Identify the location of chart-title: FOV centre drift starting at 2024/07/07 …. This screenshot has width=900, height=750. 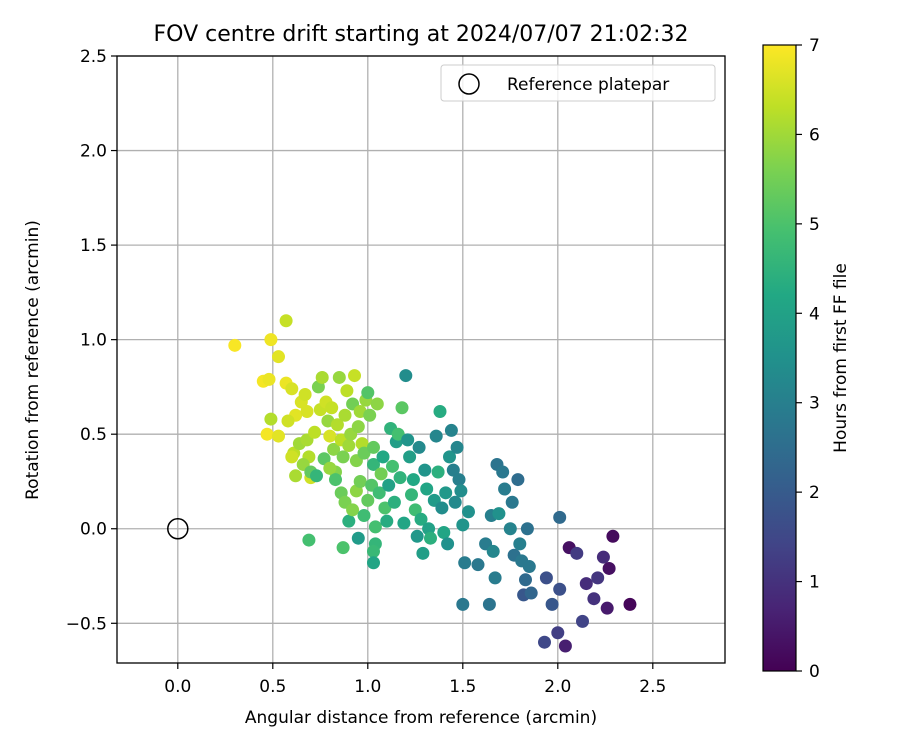
(421, 34).